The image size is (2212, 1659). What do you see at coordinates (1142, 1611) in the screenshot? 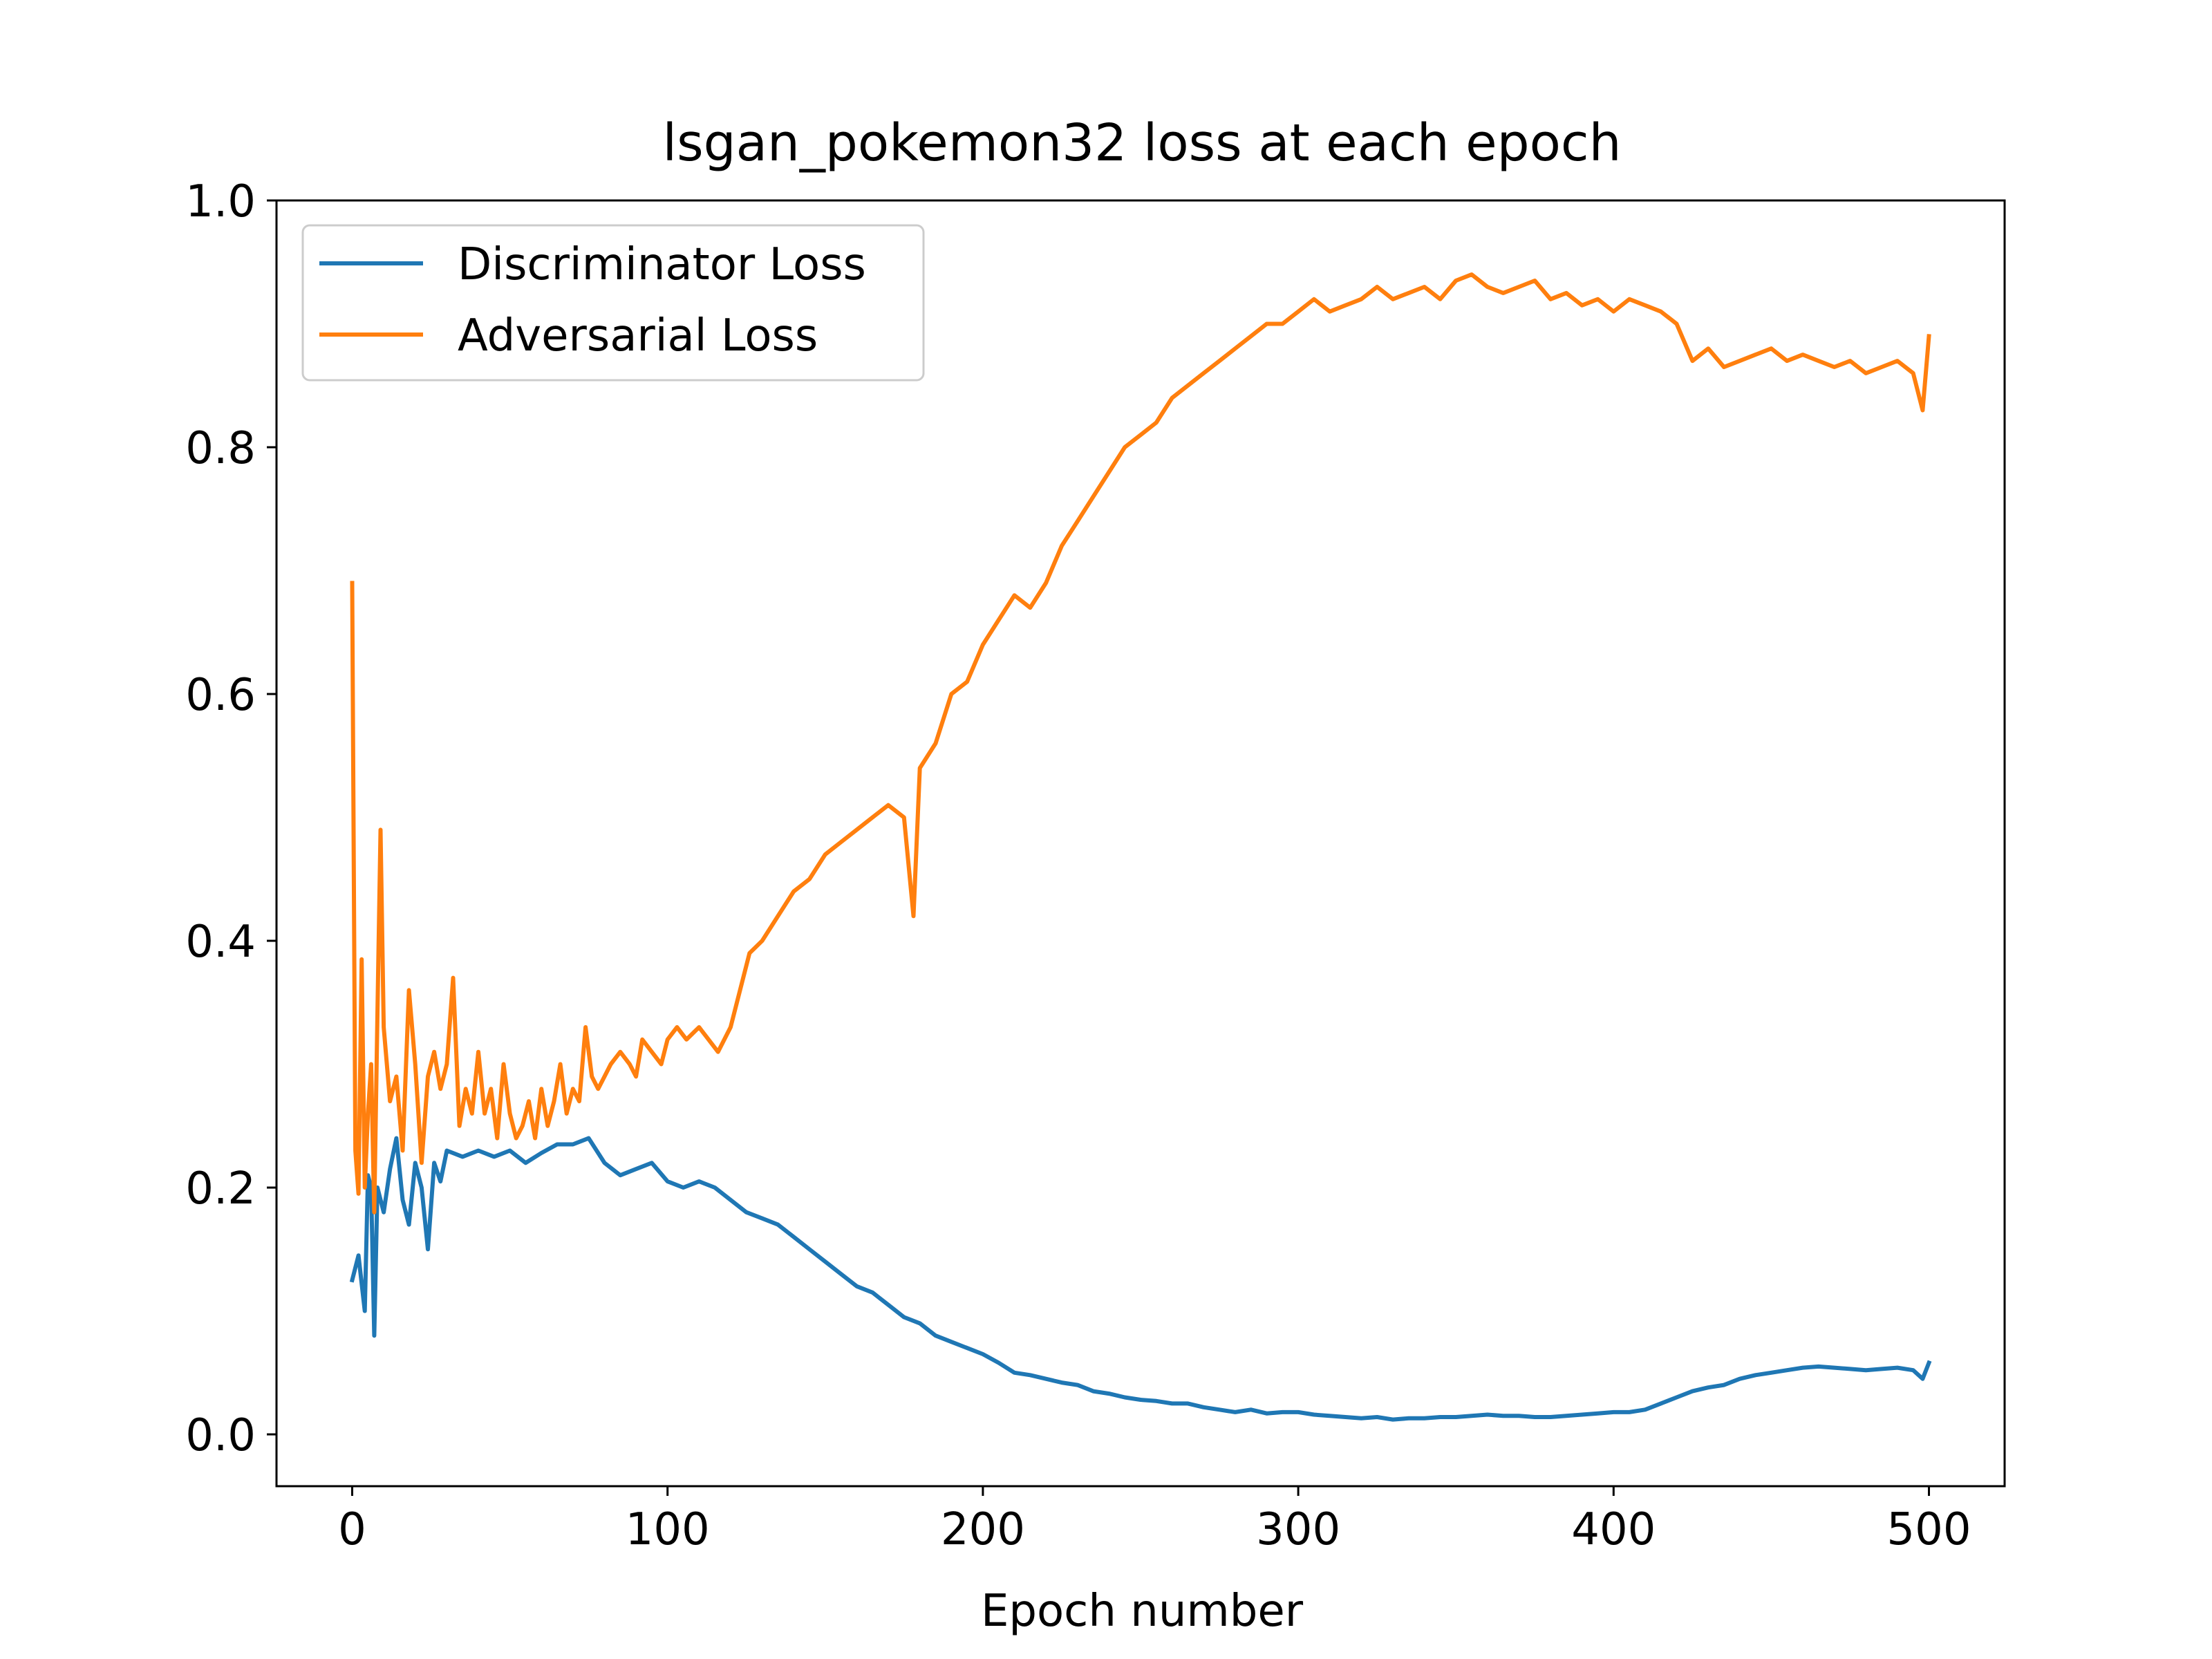
I see `x-axis-label: Epoch number` at bounding box center [1142, 1611].